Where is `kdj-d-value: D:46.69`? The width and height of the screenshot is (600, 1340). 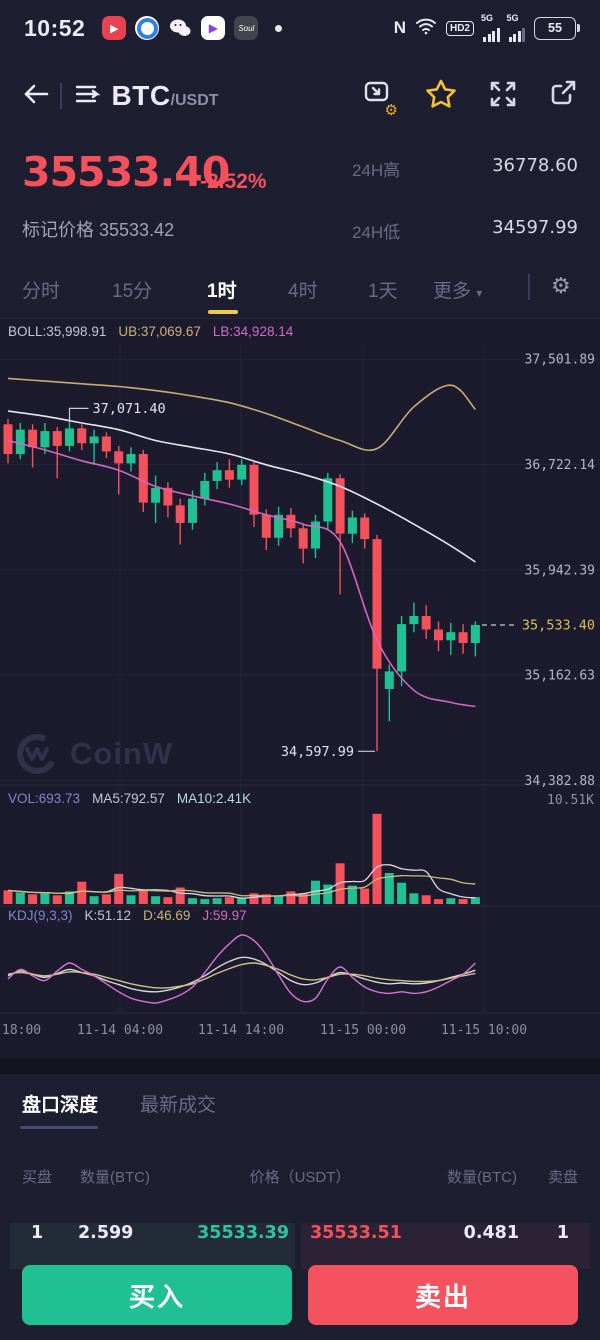
kdj-d-value: D:46.69 is located at coordinates (167, 915).